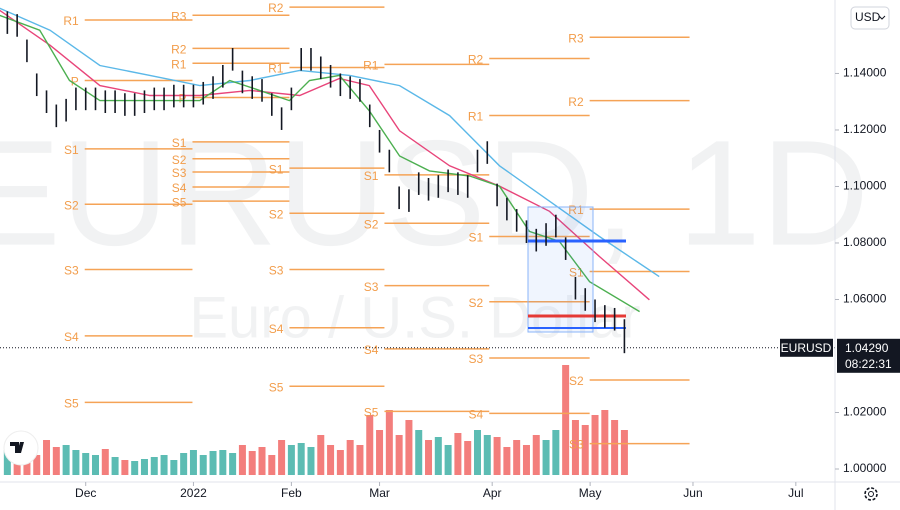  Describe the element at coordinates (865, 242) in the screenshot. I see `y-tick-label: 1.08000` at that location.